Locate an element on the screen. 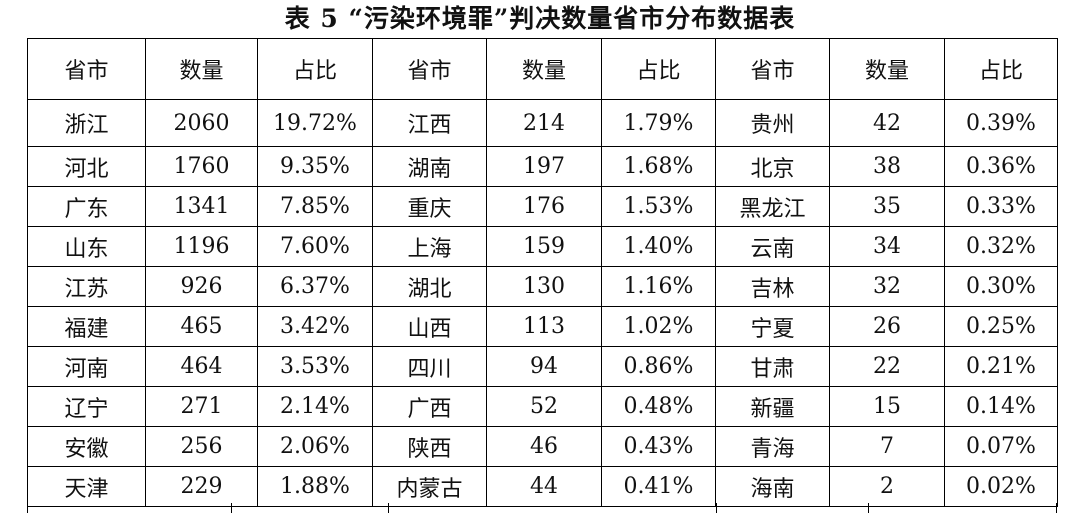 The width and height of the screenshot is (1080, 513). table-cell: 159 is located at coordinates (544, 246).